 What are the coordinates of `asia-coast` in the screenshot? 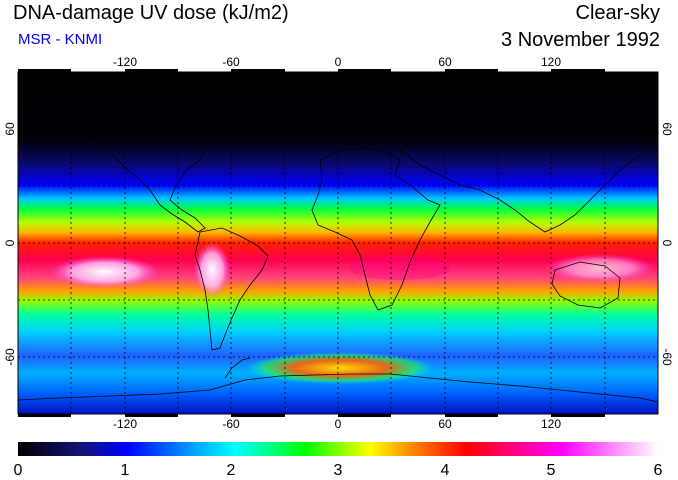 It's located at (525, 173).